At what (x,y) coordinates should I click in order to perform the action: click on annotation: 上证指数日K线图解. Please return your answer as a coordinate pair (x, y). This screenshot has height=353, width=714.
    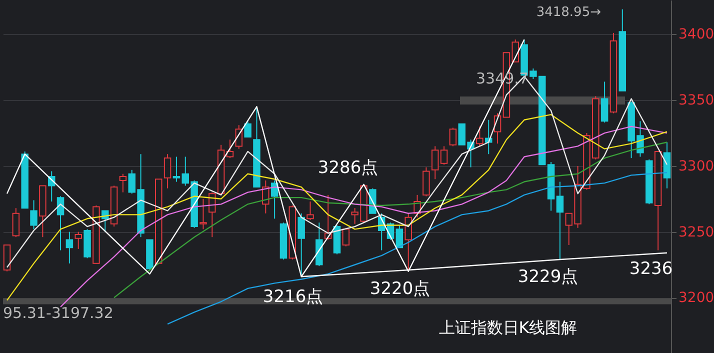
    Looking at the image, I should click on (508, 327).